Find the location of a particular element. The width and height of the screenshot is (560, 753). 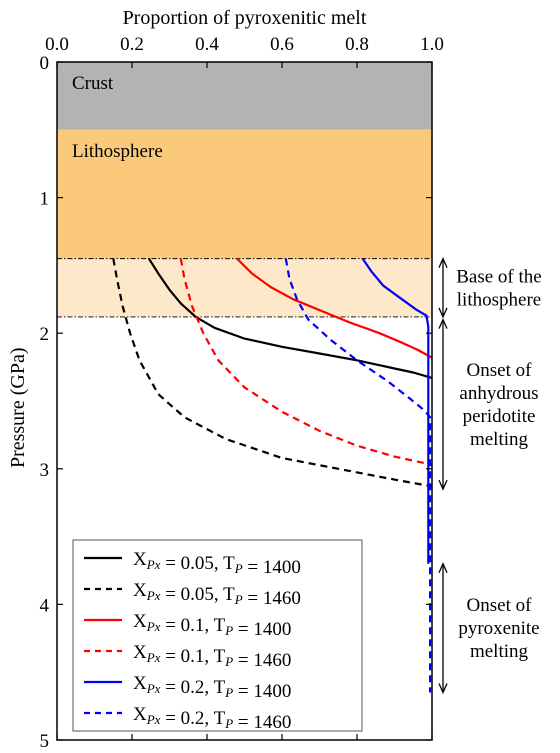

legend-box is located at coordinates (217, 635).